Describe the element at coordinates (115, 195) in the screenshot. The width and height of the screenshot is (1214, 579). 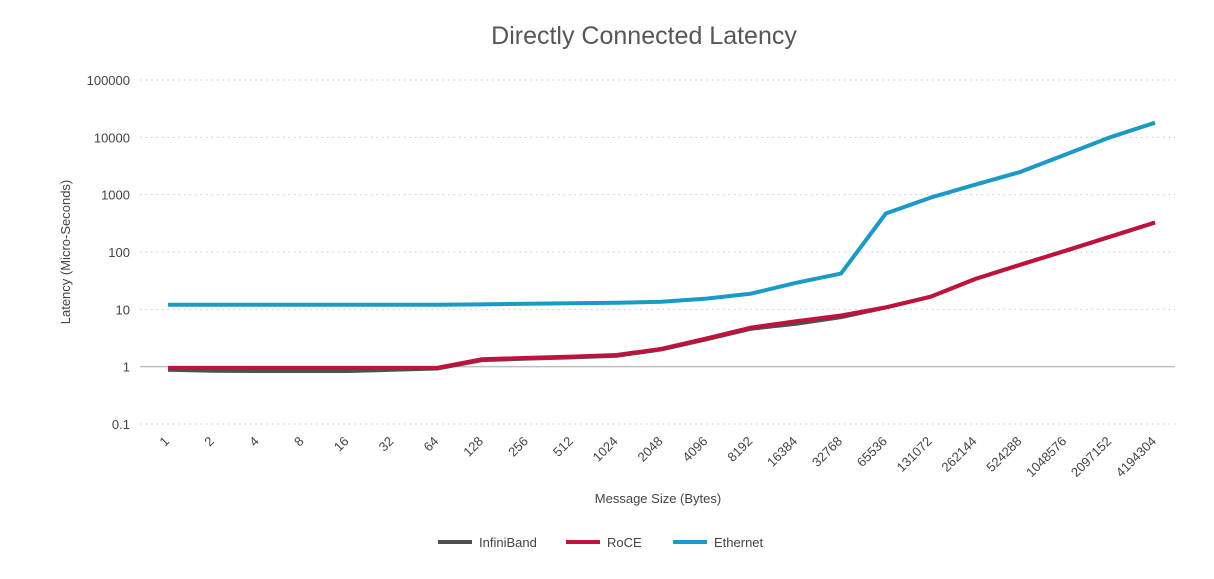
I see `y-tick-label: 1000` at that location.